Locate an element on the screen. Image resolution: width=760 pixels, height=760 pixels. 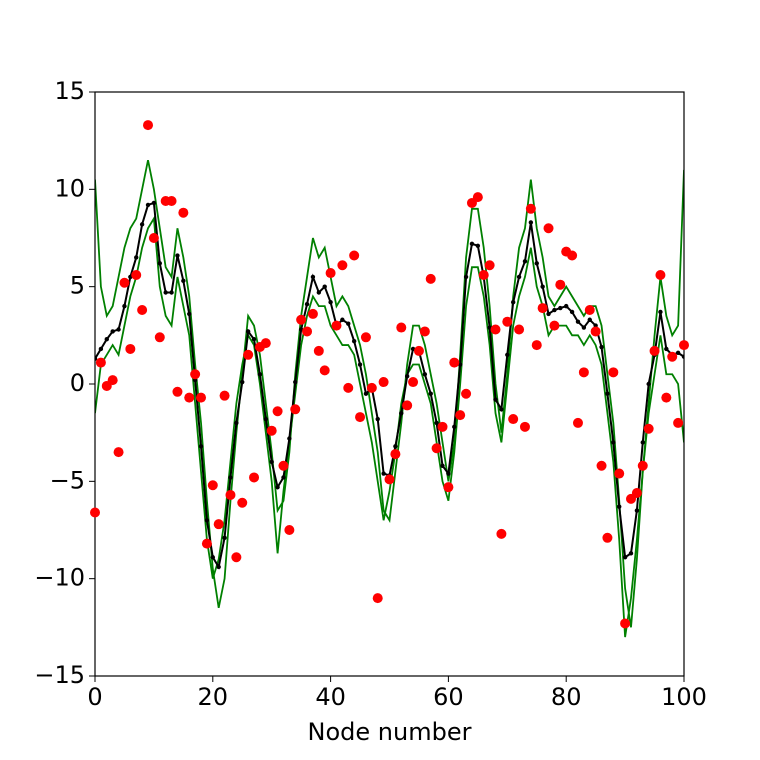
x-tick-label: 20 is located at coordinates (213, 697).